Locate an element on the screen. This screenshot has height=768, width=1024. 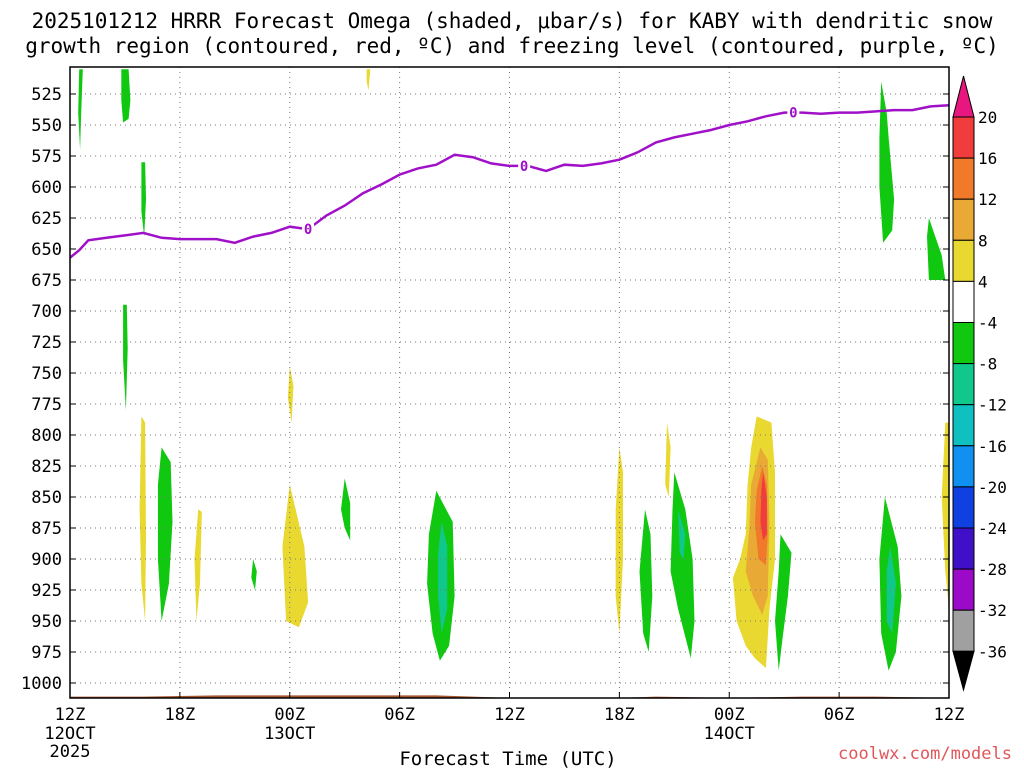
colorbar-label: -24 is located at coordinates (992, 528).